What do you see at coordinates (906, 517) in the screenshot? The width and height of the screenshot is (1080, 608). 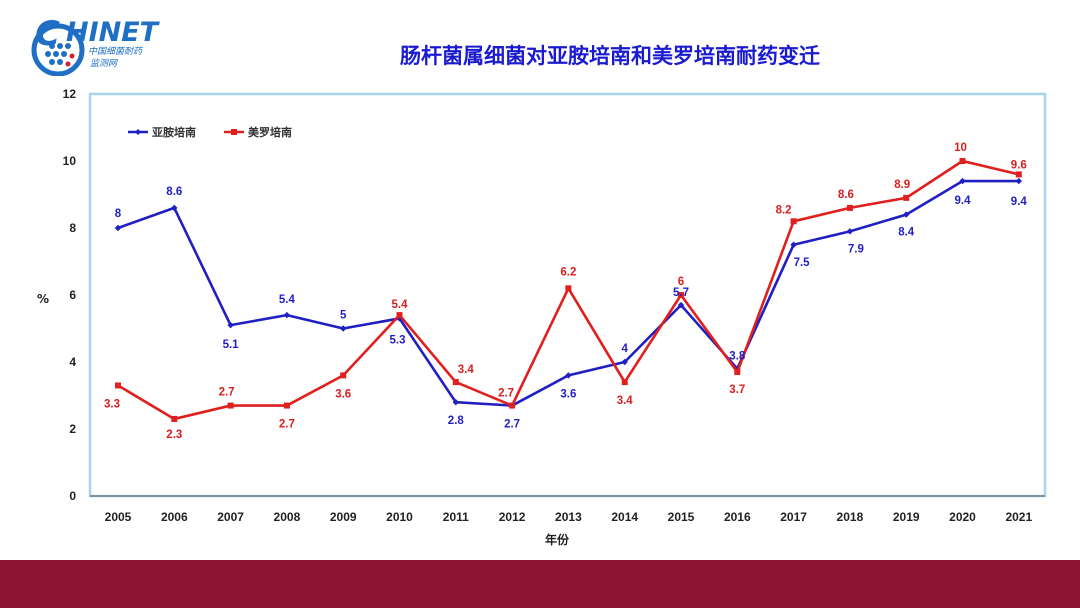 I see `x-tick-label: 2019` at bounding box center [906, 517].